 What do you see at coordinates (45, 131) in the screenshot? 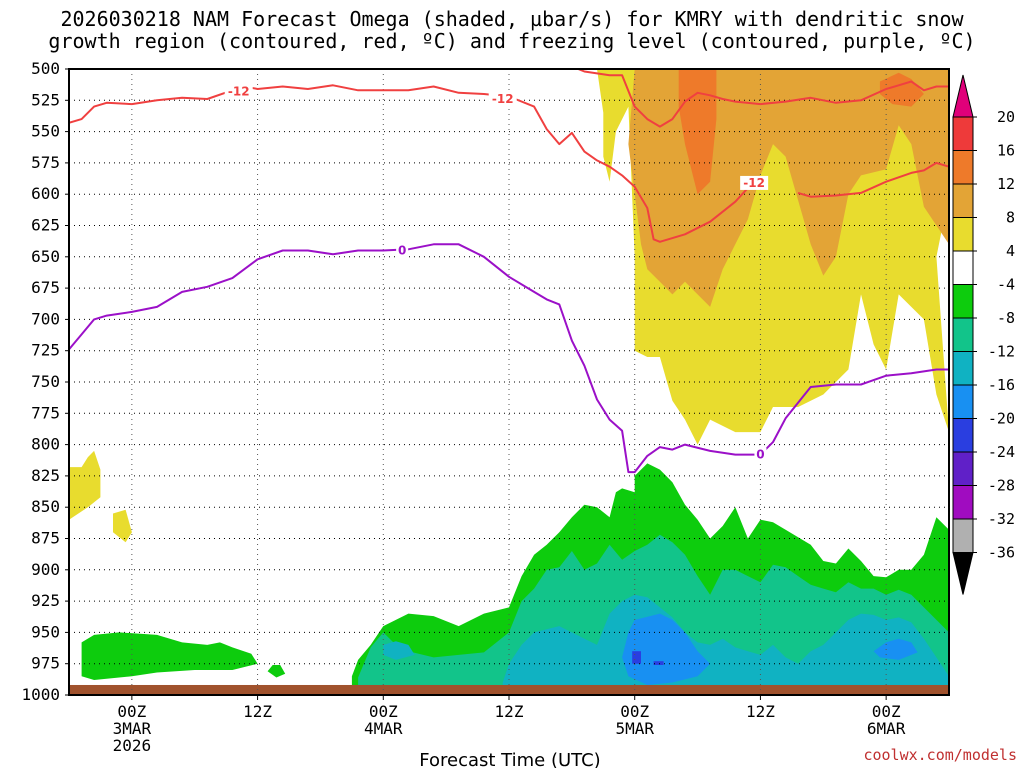
I see `y-tick-label: 550` at bounding box center [45, 131].